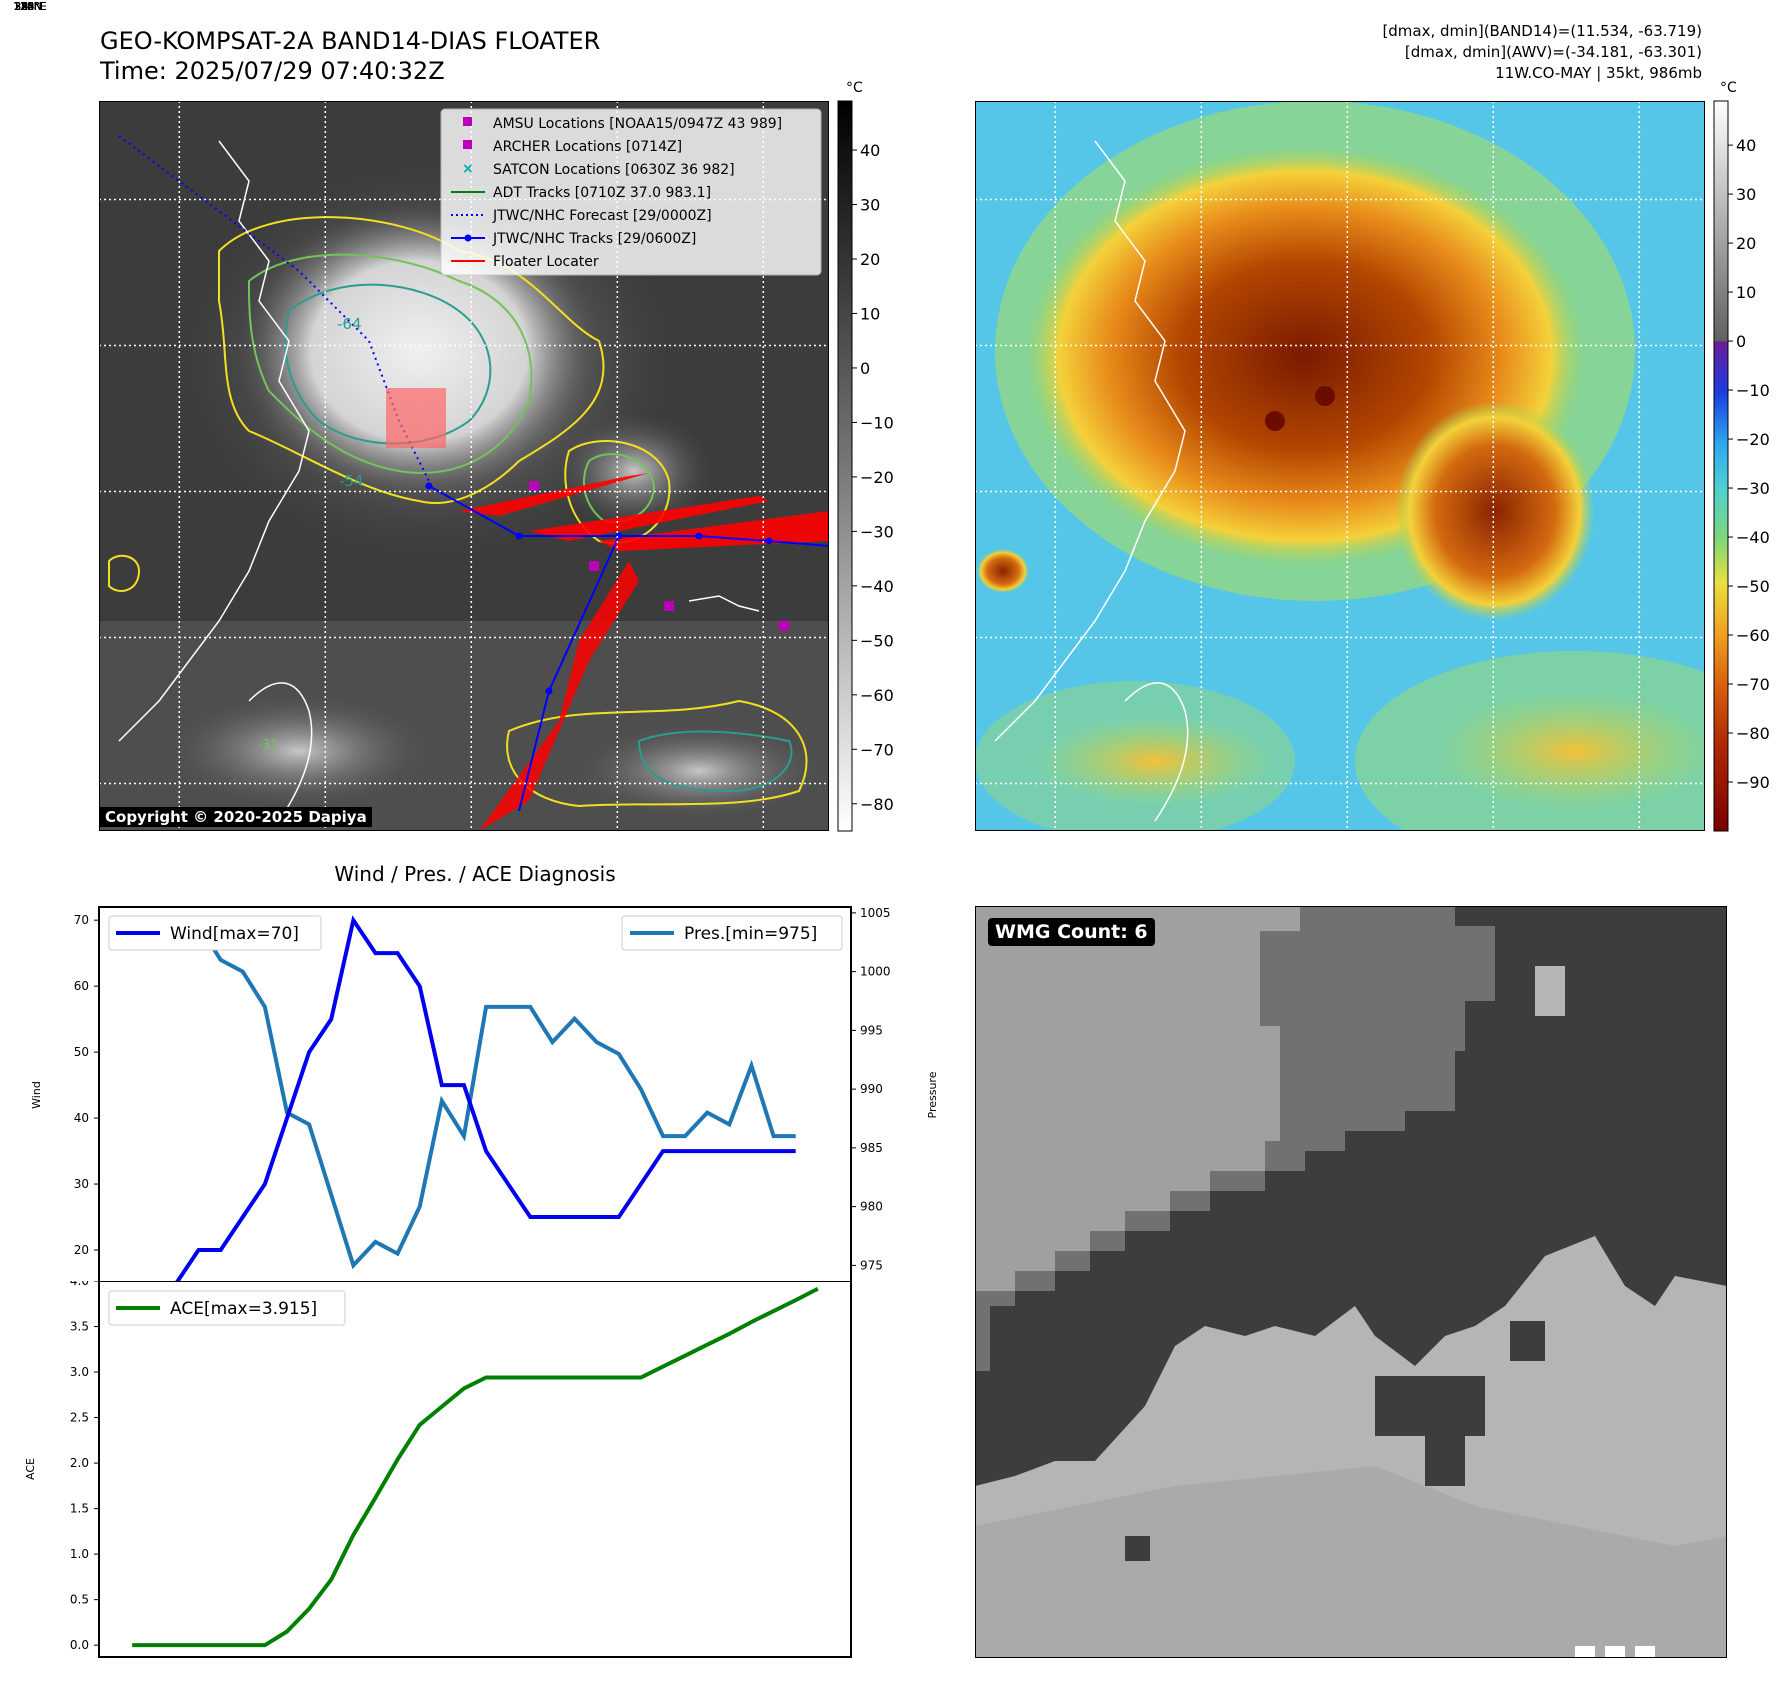 The height and width of the screenshot is (1690, 1792). I want to click on wind-tick-label: 60, so click(81, 986).